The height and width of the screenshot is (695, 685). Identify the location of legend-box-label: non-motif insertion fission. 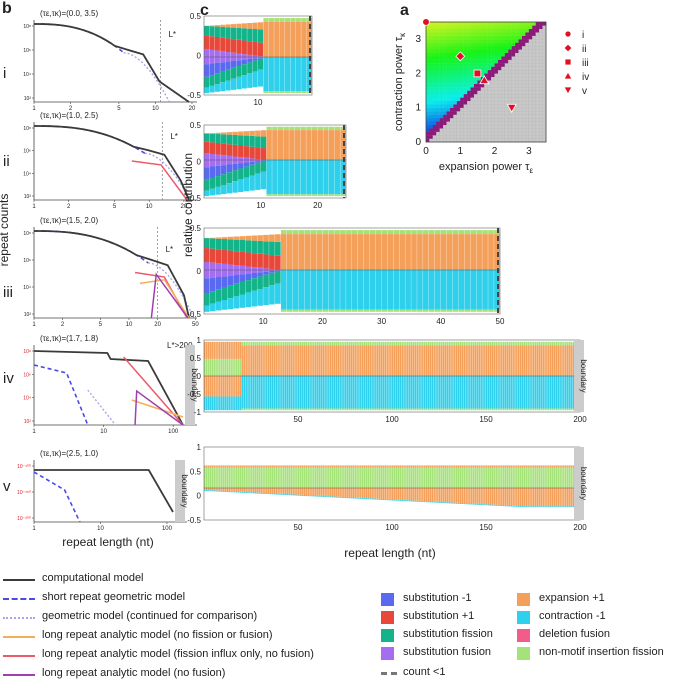
(601, 652).